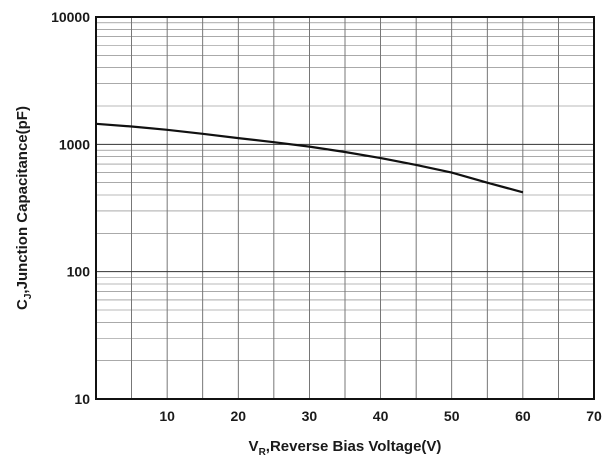 The height and width of the screenshot is (460, 606). I want to click on x-axis-title: VR,Reverse Bias Voltage(V), so click(345, 448).